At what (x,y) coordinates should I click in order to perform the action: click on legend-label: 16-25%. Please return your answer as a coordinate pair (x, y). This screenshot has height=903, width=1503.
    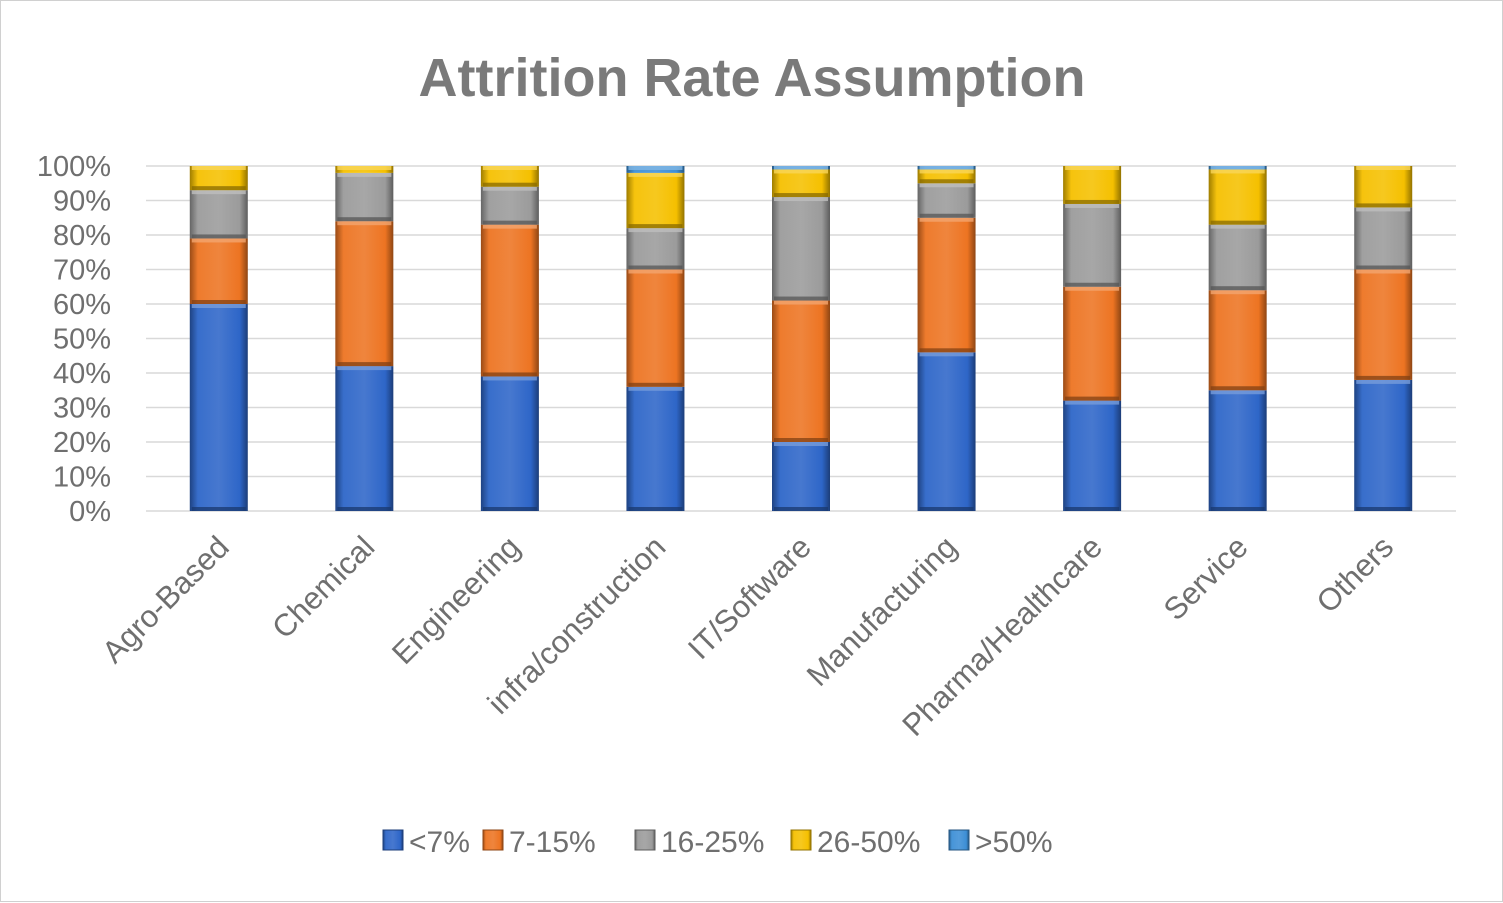
    Looking at the image, I should click on (712, 842).